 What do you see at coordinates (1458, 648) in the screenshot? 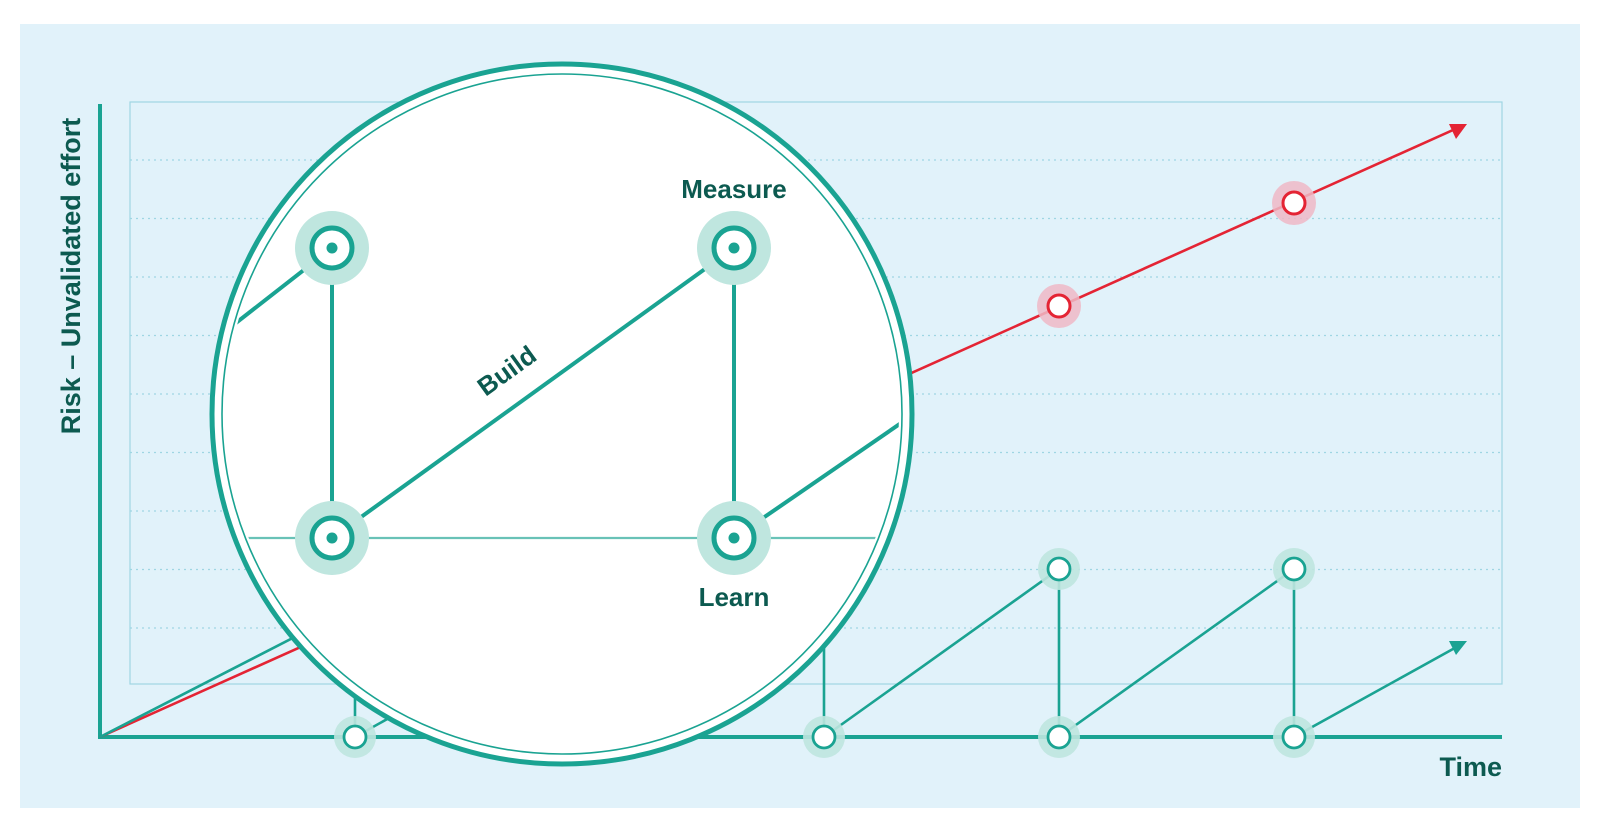
I see `green-arrow-head-icon` at bounding box center [1458, 648].